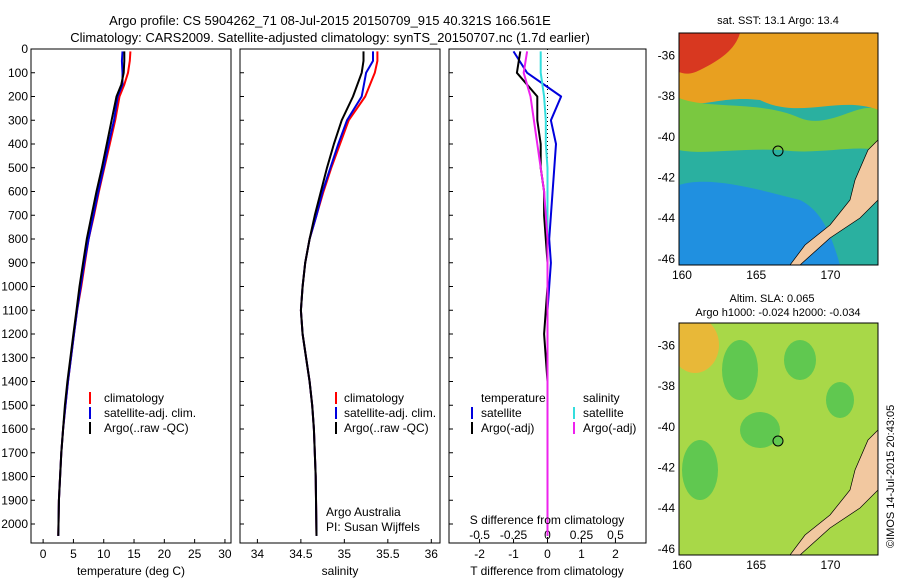 Image resolution: width=900 pixels, height=580 pixels. Describe the element at coordinates (388, 554) in the screenshot. I see `salinity-x-tick-label: 35.5` at that location.